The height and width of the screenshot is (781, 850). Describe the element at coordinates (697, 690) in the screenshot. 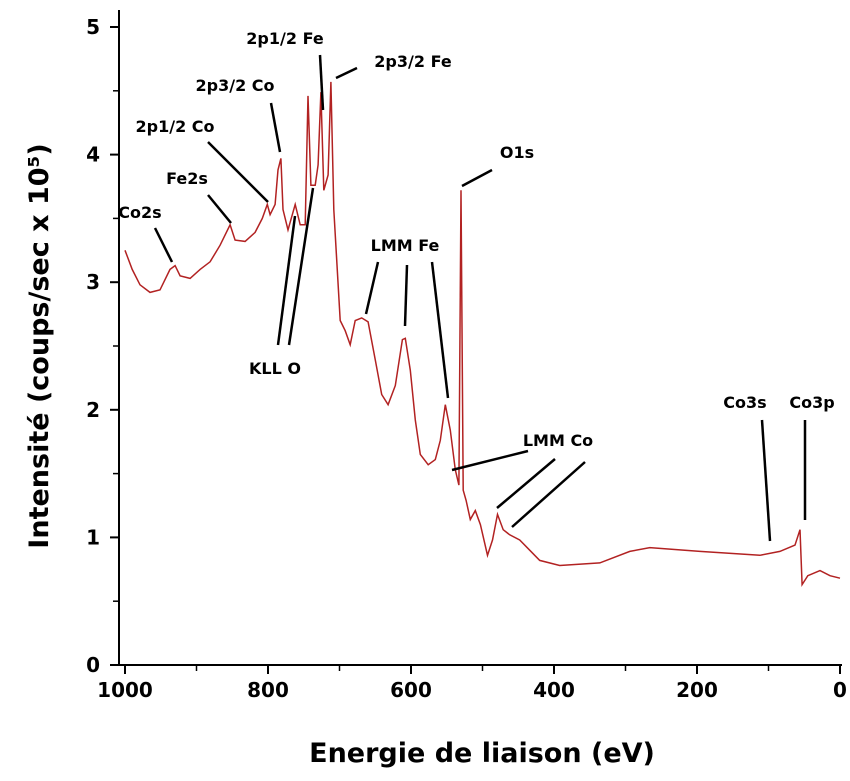

I see `x-tick-label: 200` at that location.